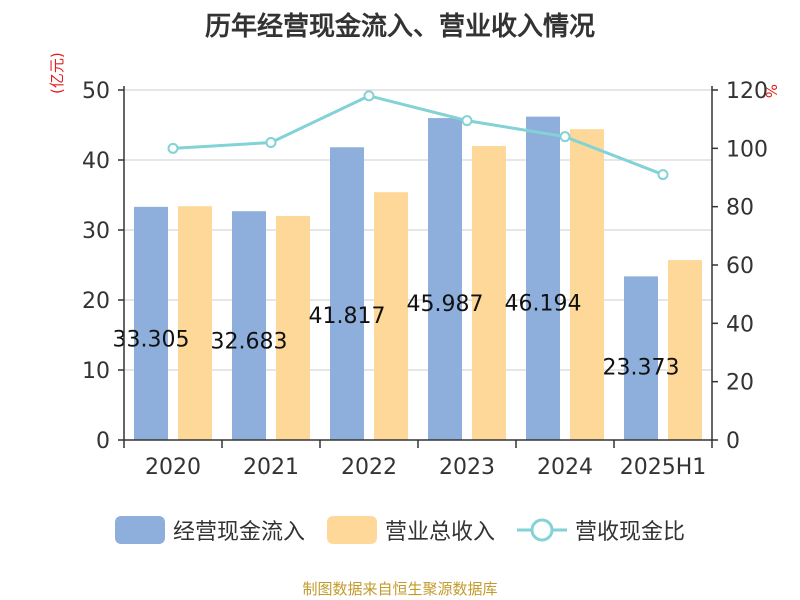  What do you see at coordinates (96, 371) in the screenshot?
I see `y-left-tick-label-1: 10` at bounding box center [96, 371].